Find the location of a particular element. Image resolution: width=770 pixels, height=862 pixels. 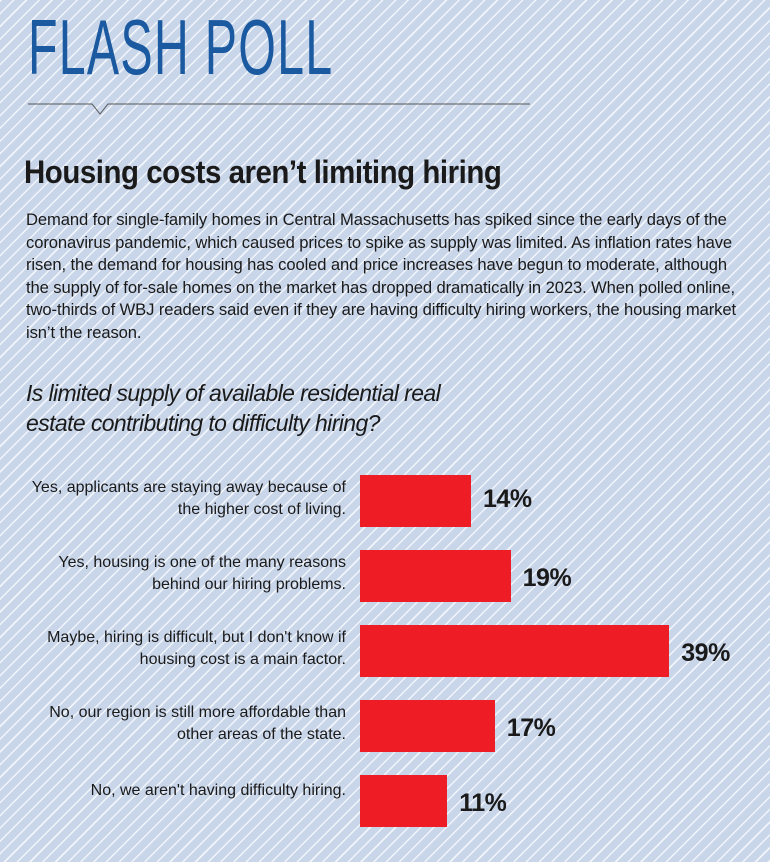

value-label: 11% is located at coordinates (483, 803).